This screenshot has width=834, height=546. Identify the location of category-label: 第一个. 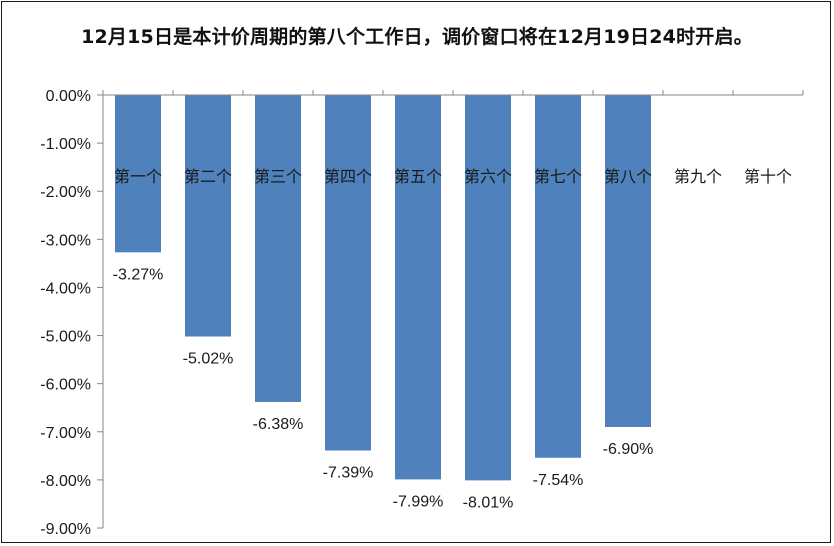
(138, 176).